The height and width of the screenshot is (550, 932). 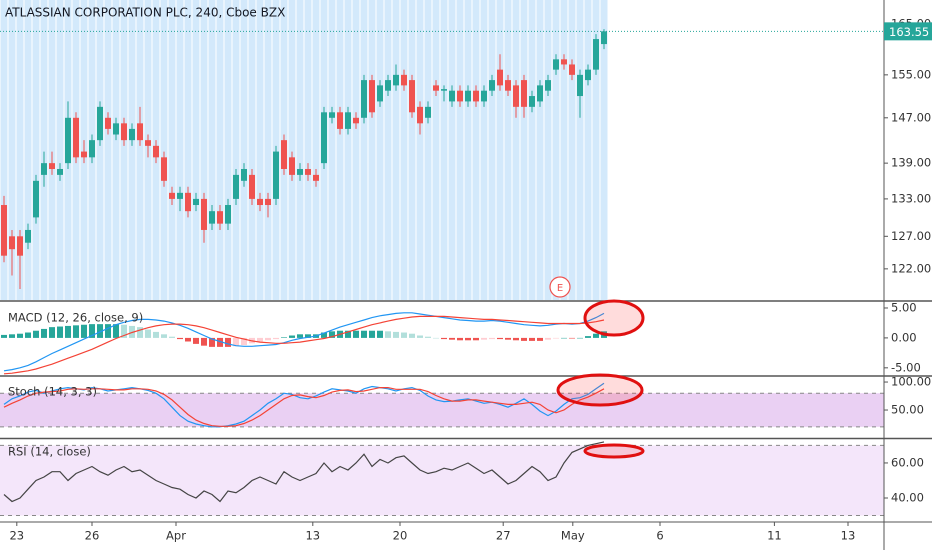 I want to click on x-tick-label: Apr, so click(x=176, y=536).